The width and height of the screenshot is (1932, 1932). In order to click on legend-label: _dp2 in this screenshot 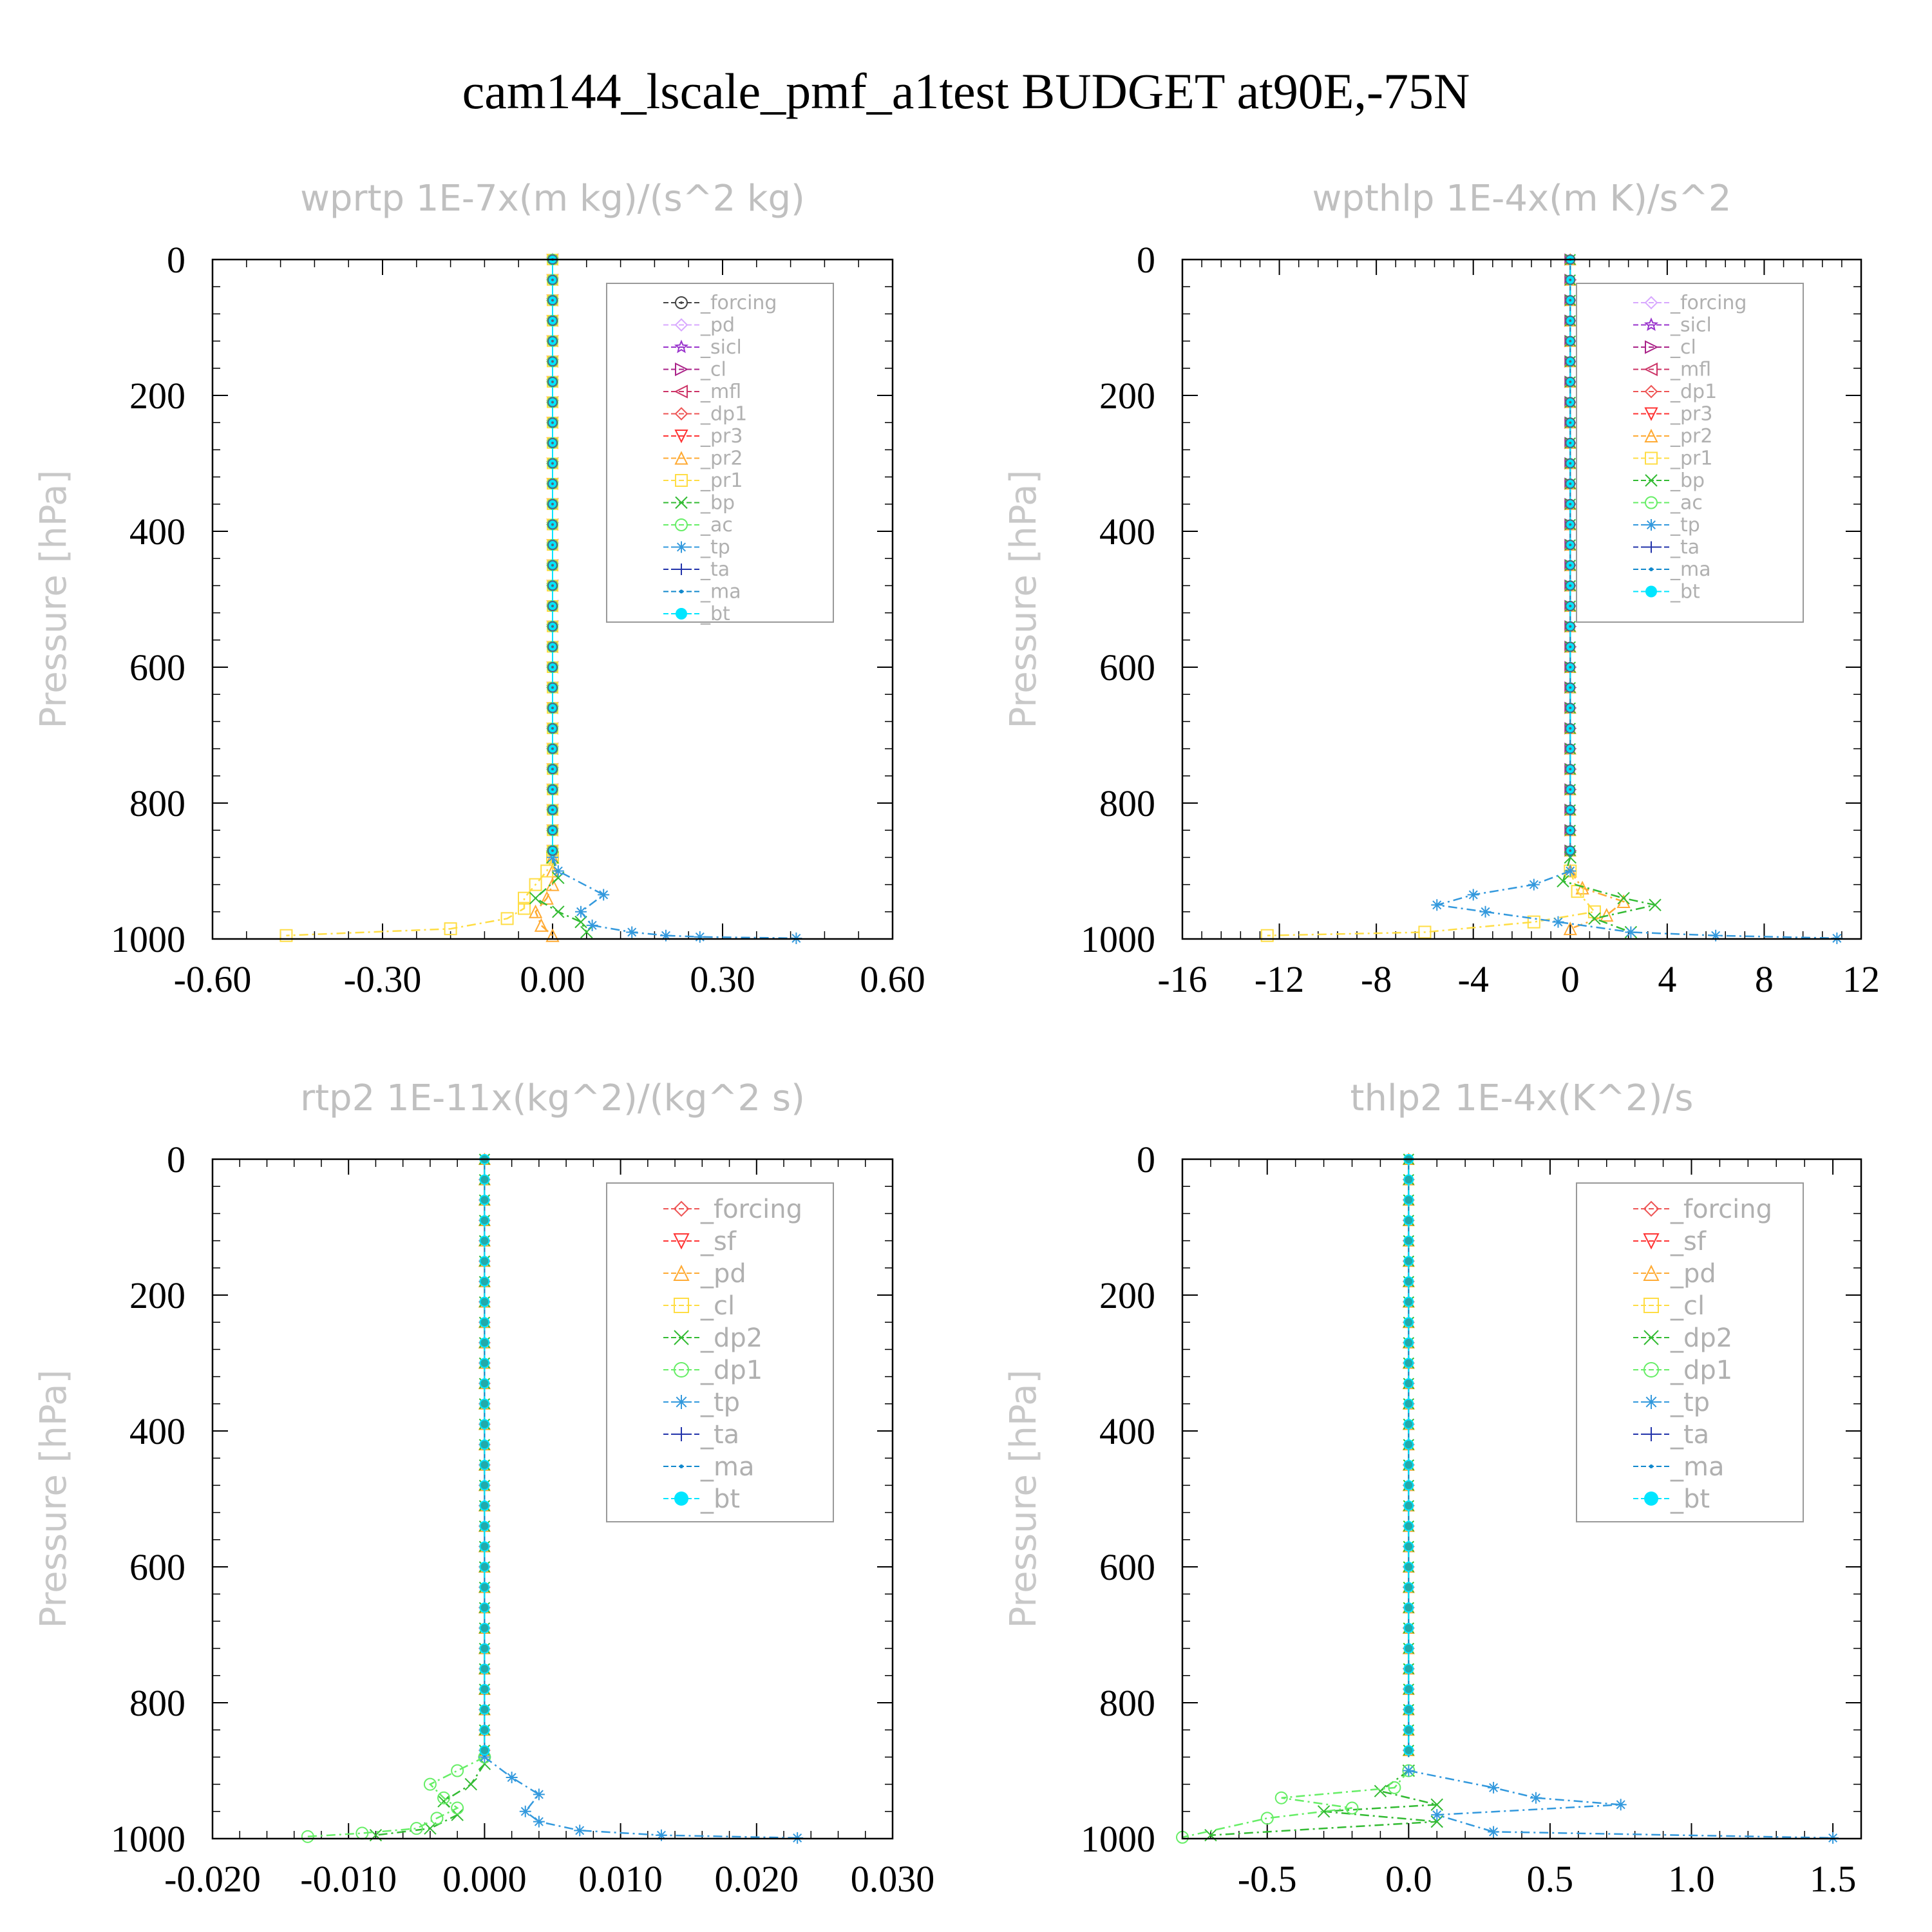, I will do `click(731, 1338)`.